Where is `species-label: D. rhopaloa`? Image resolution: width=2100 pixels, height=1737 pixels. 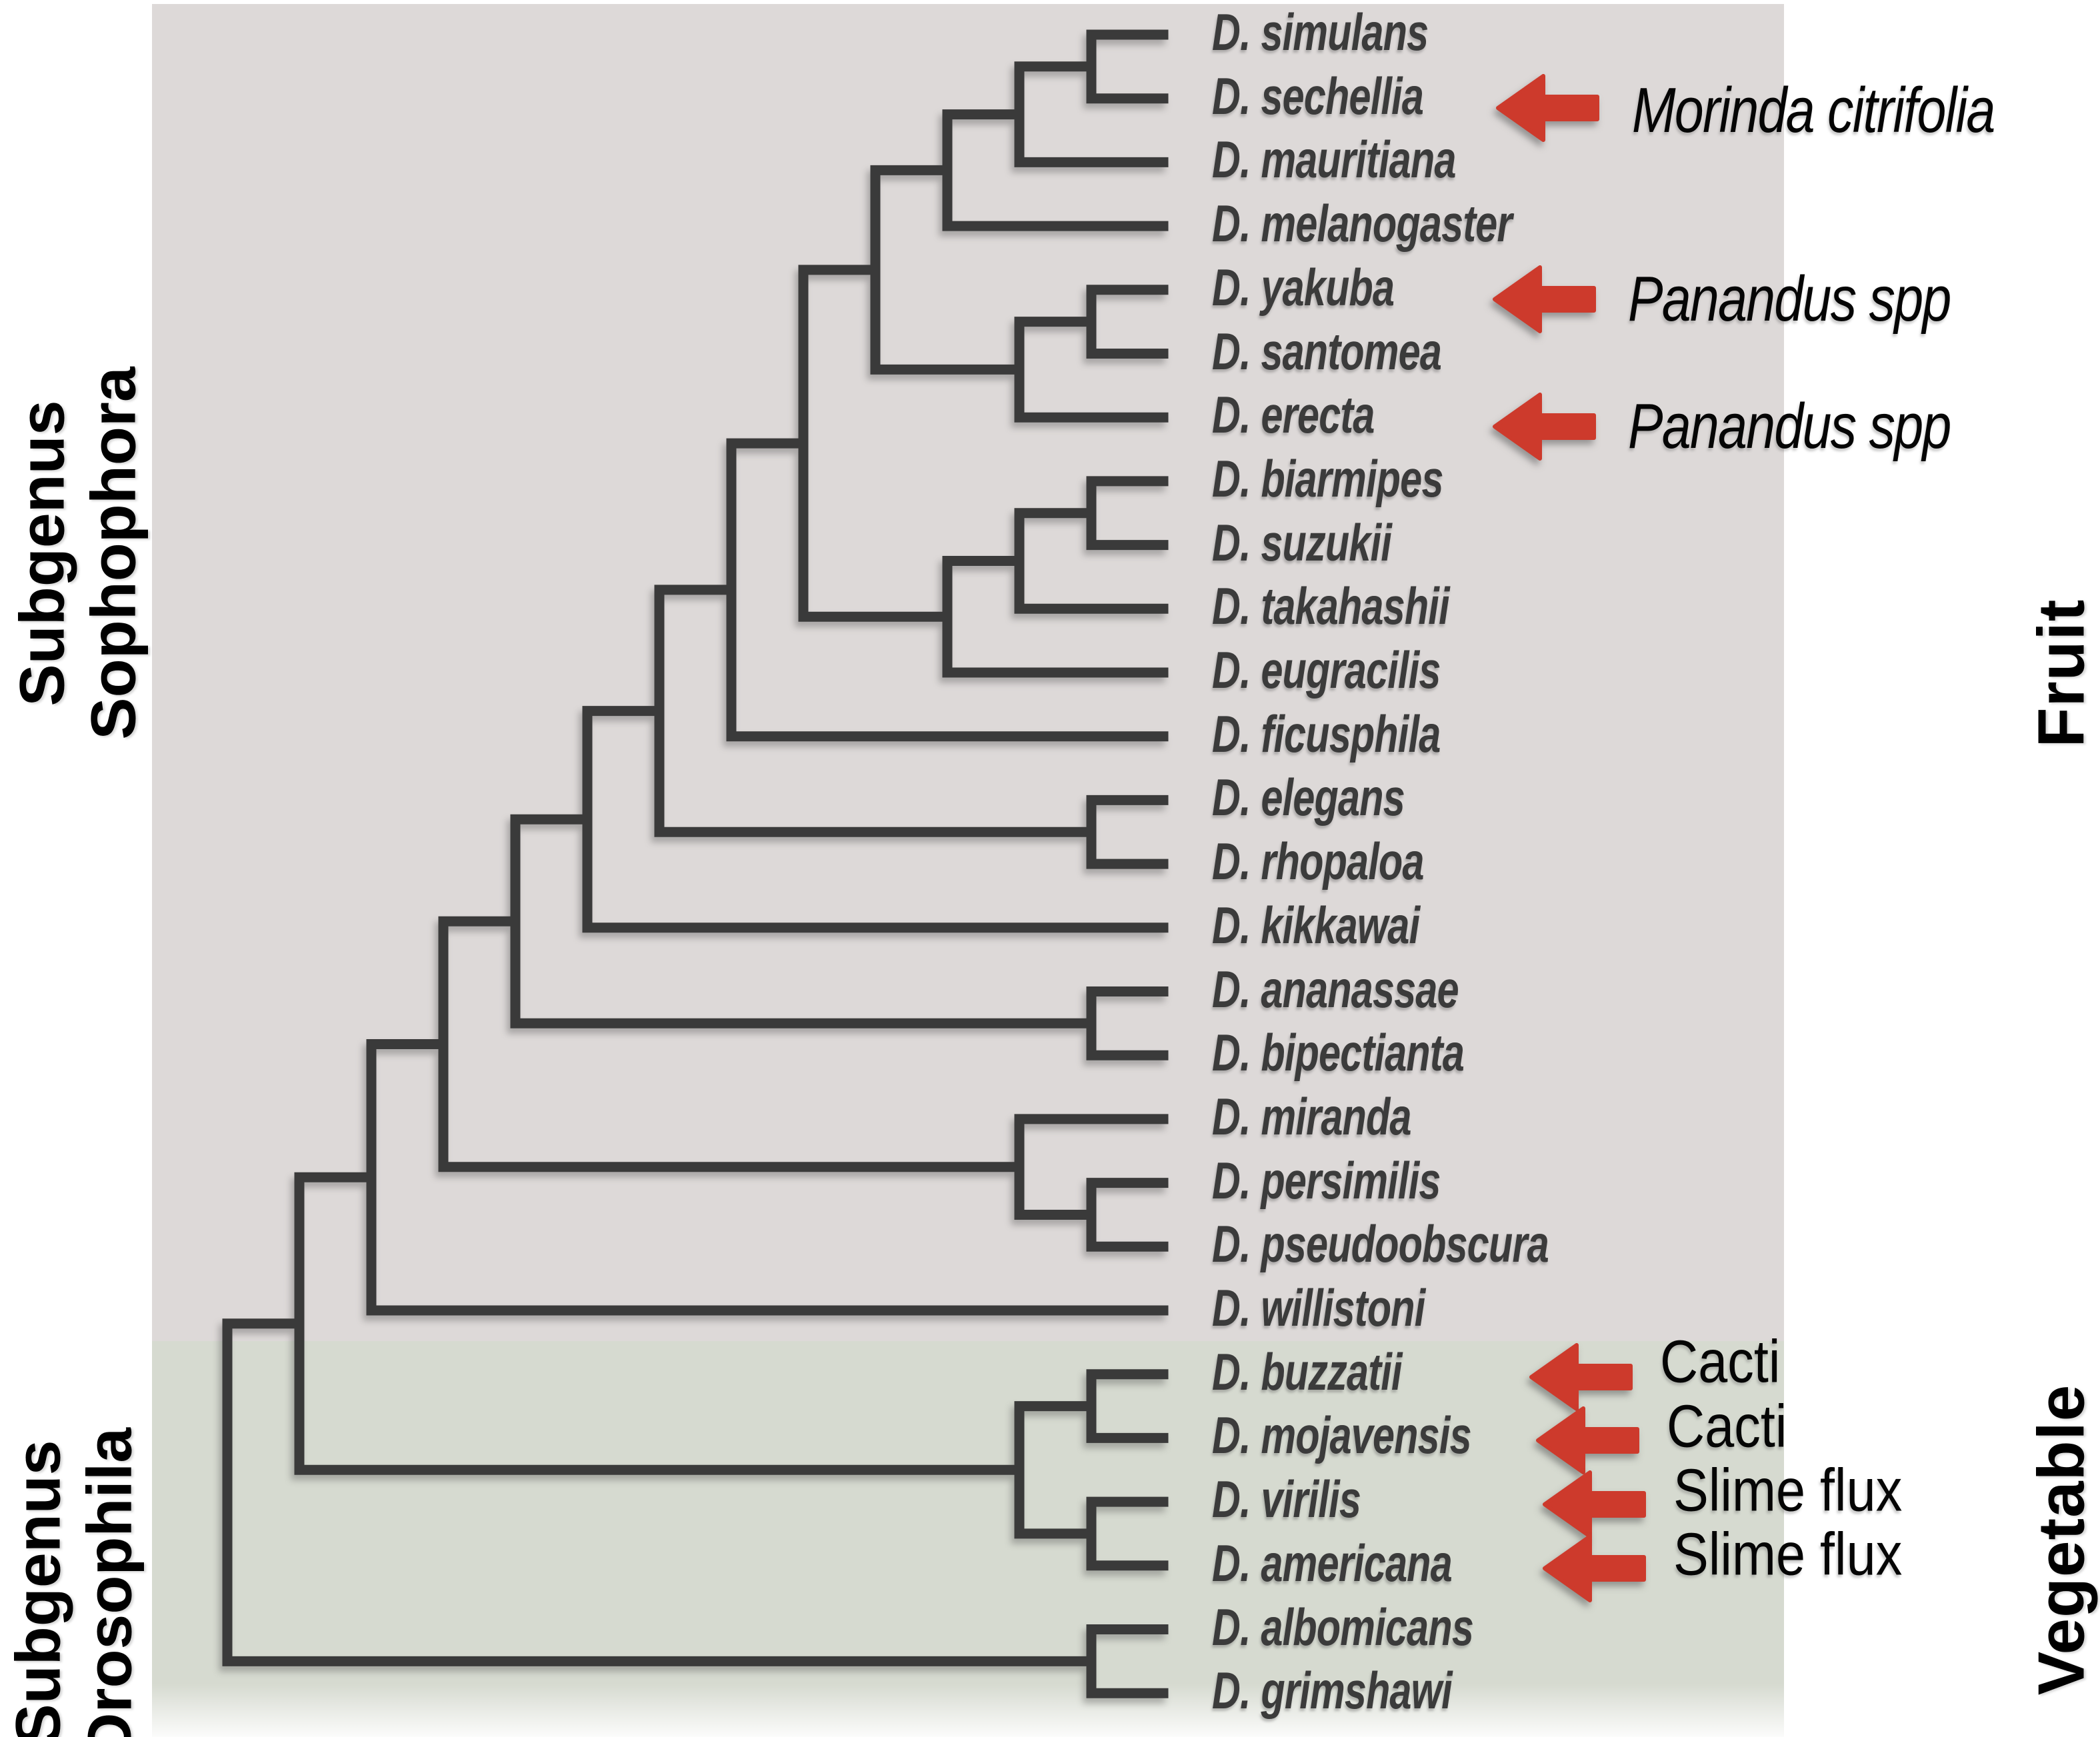 species-label: D. rhopaloa is located at coordinates (1318, 860).